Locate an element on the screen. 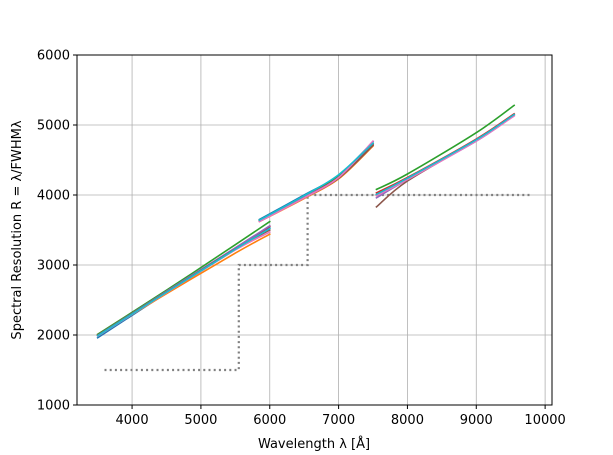 Image resolution: width=613 pixels, height=455 pixels. x-tick-label: 6000 is located at coordinates (269, 420).